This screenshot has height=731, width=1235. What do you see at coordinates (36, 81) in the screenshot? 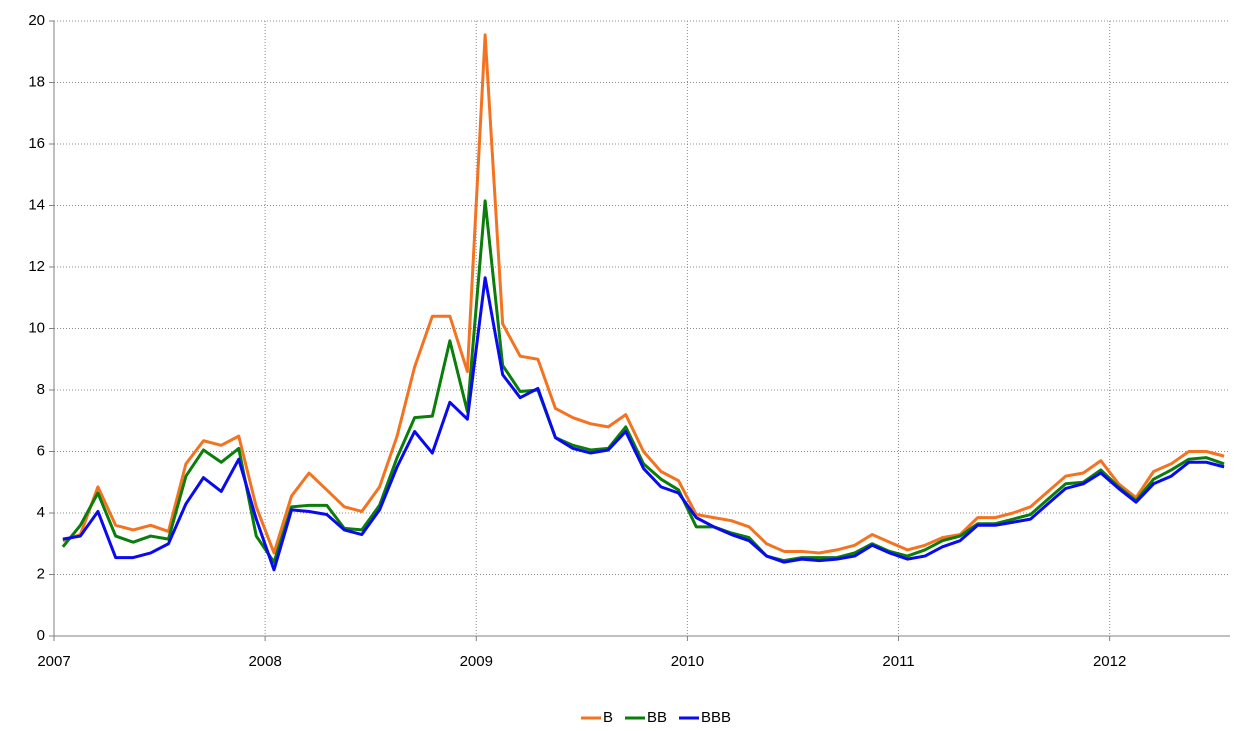
I see `y-tick-label: 18` at bounding box center [36, 81].